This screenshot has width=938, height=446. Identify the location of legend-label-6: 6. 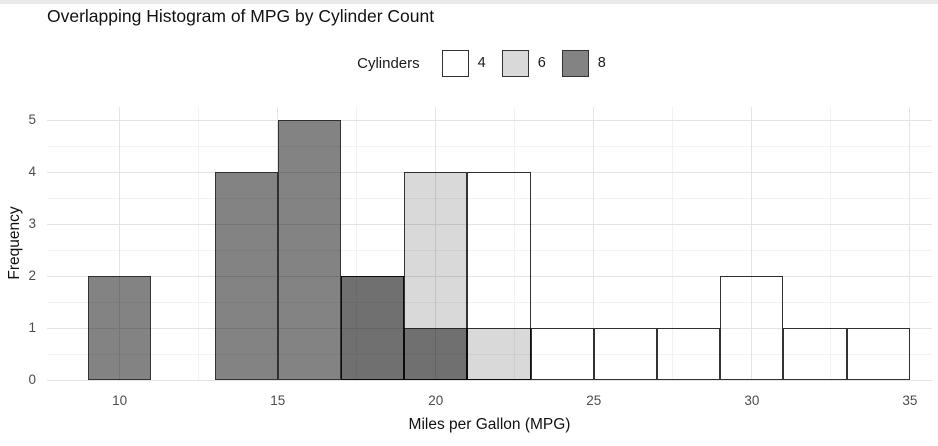
(541, 63).